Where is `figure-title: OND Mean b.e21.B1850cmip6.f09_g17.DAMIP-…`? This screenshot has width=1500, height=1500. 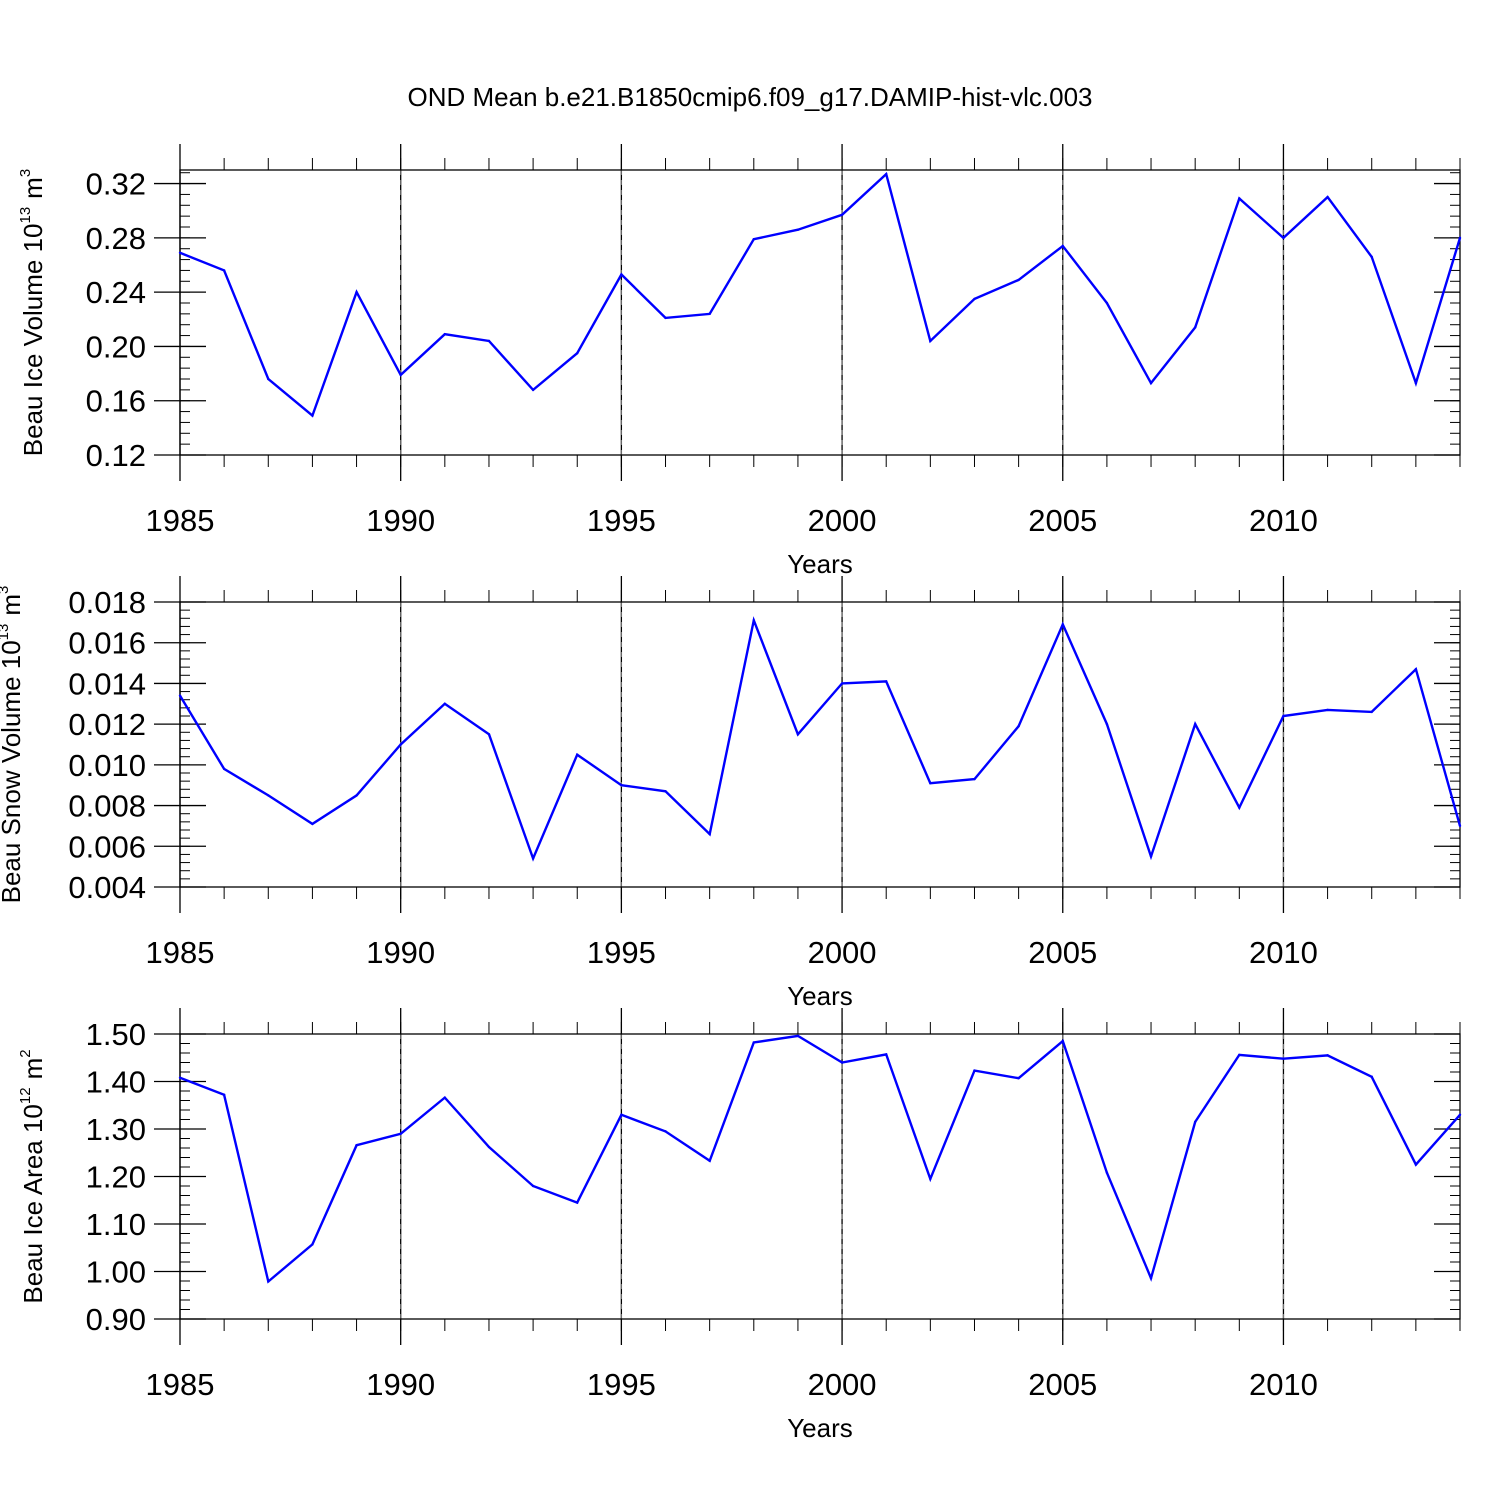 figure-title: OND Mean b.e21.B1850cmip6.f09_g17.DAMIP-… is located at coordinates (749, 97).